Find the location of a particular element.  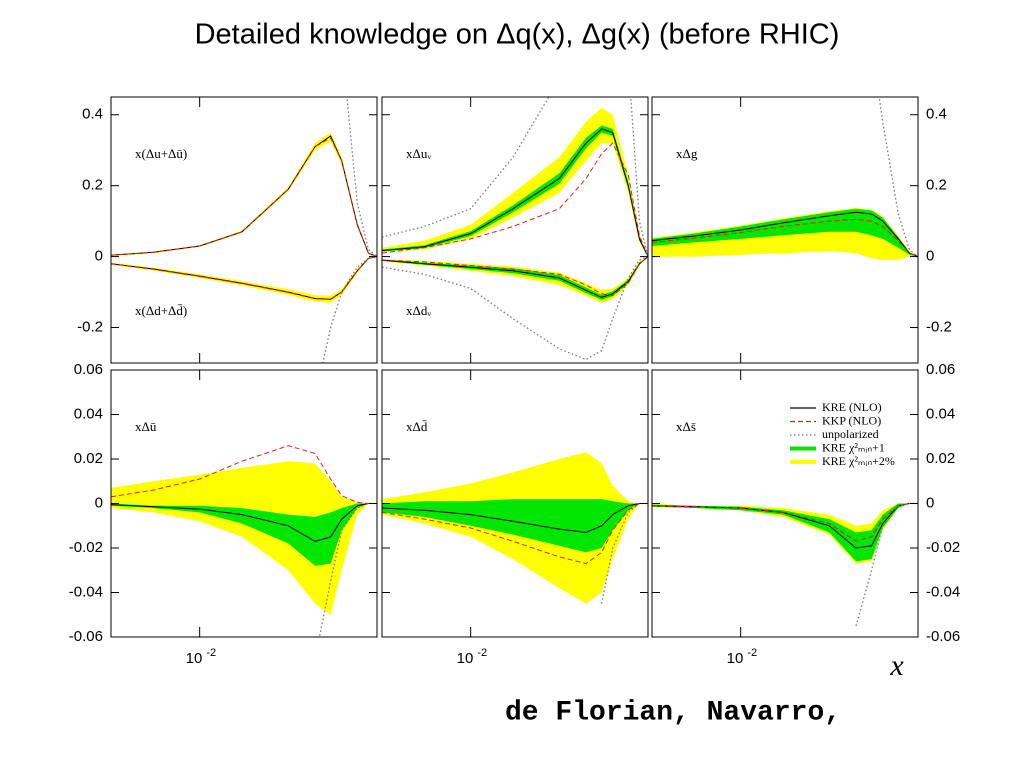

panel-label: xΔd̄ is located at coordinates (417, 426).